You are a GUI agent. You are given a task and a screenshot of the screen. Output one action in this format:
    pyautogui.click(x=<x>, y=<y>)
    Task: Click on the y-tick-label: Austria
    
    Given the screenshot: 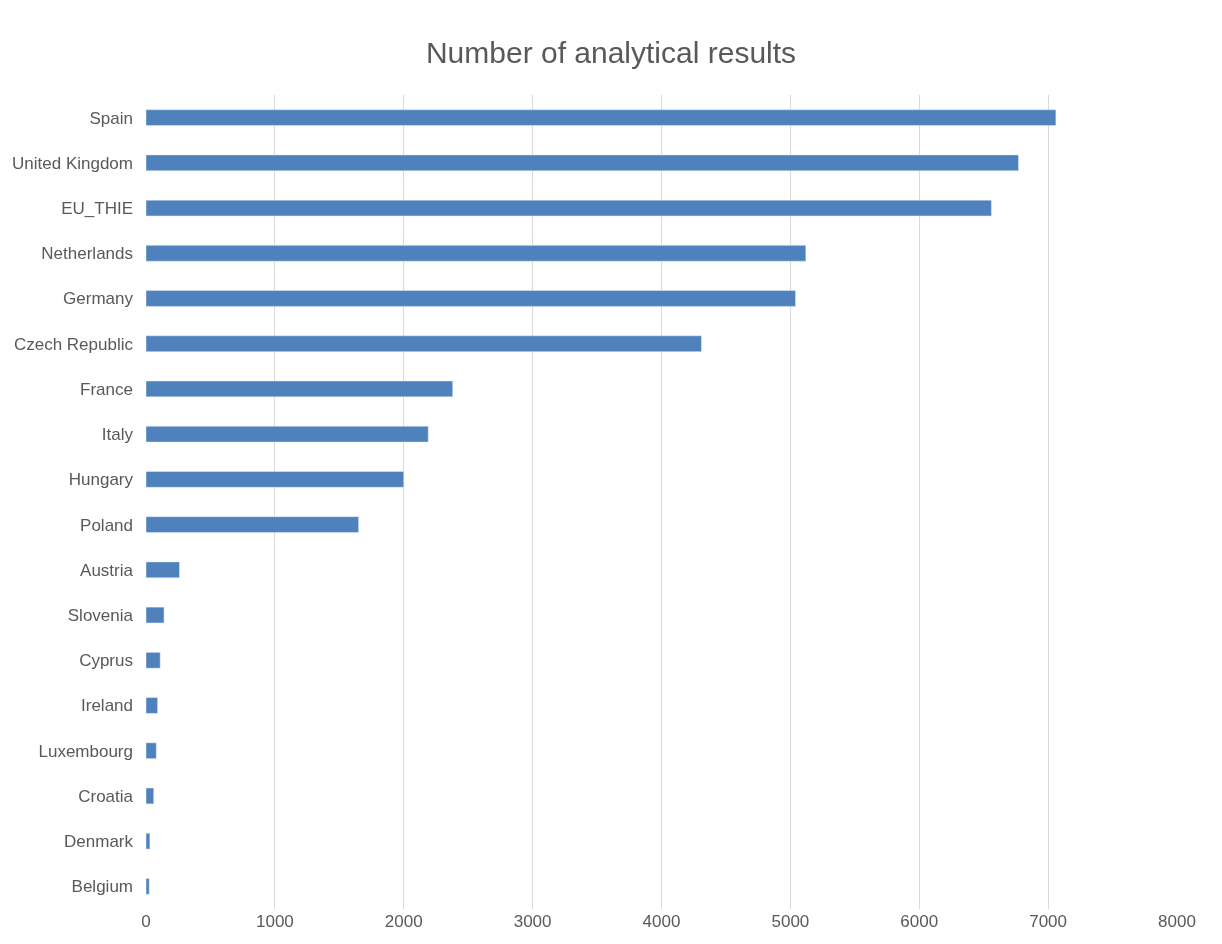 What is the action you would take?
    pyautogui.click(x=107, y=570)
    